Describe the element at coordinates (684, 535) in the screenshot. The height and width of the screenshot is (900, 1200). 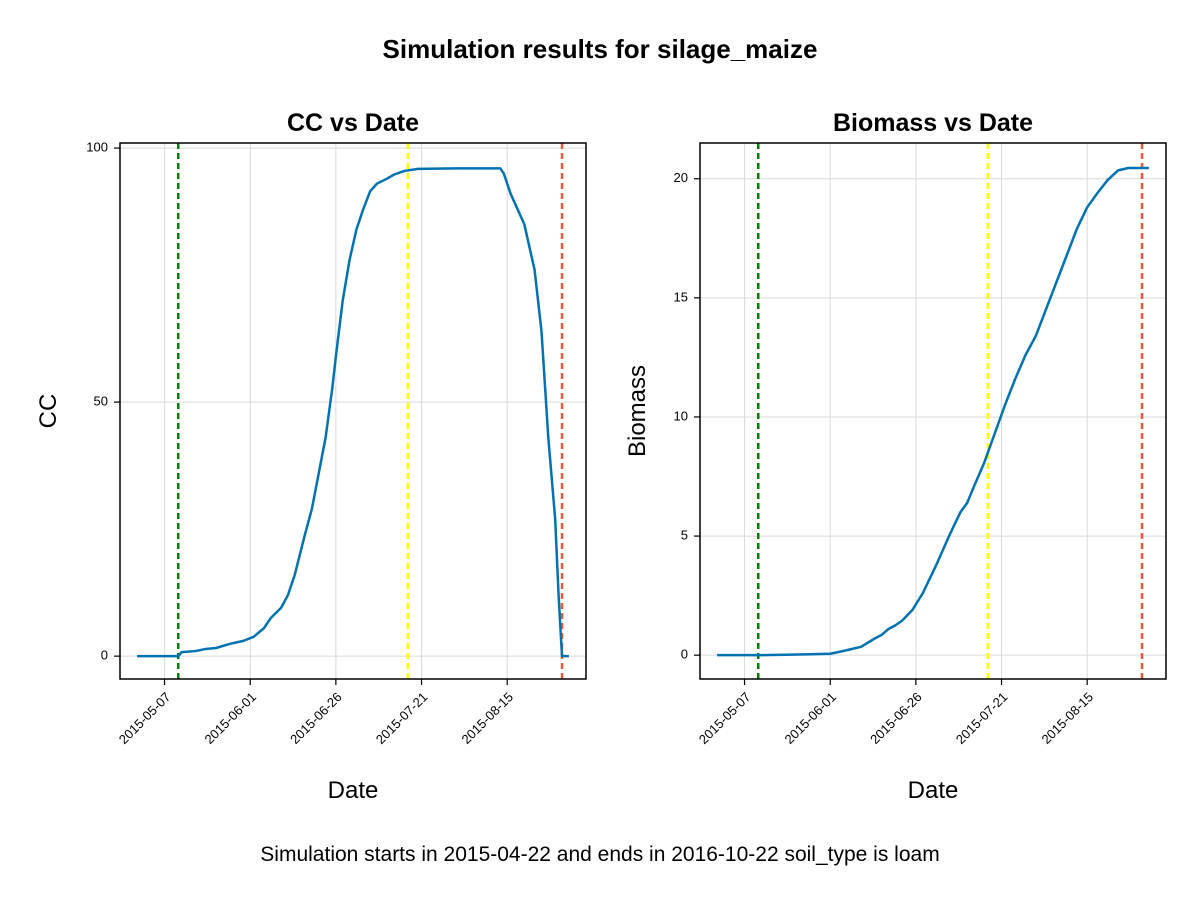
I see `y-tick-label: 5` at that location.